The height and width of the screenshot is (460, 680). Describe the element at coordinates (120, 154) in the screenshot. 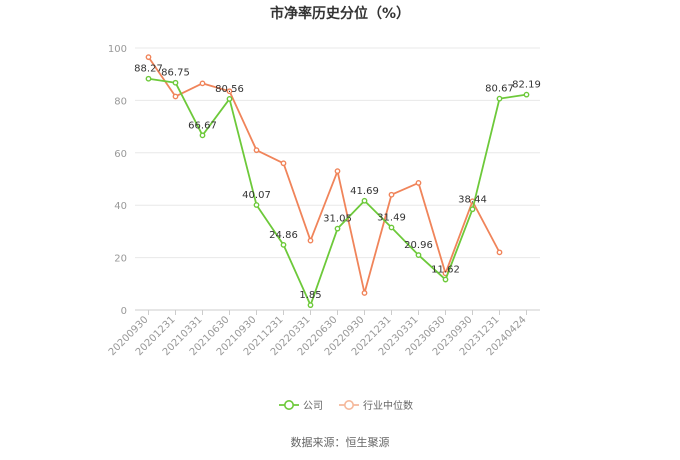

I see `y-tick-label: 60` at that location.